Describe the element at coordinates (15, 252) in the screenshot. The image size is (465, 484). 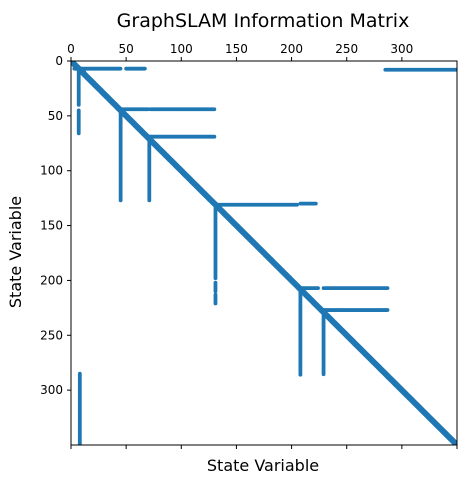
I see `y-axis-label: State Variable` at that location.